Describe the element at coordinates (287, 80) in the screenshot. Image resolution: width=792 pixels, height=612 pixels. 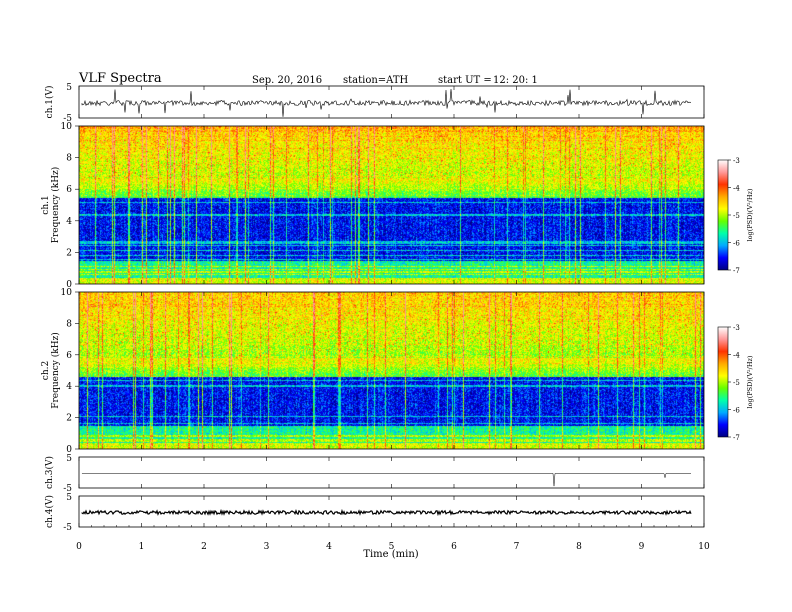
I see `recording-date: Sep. 20, 2016` at that location.